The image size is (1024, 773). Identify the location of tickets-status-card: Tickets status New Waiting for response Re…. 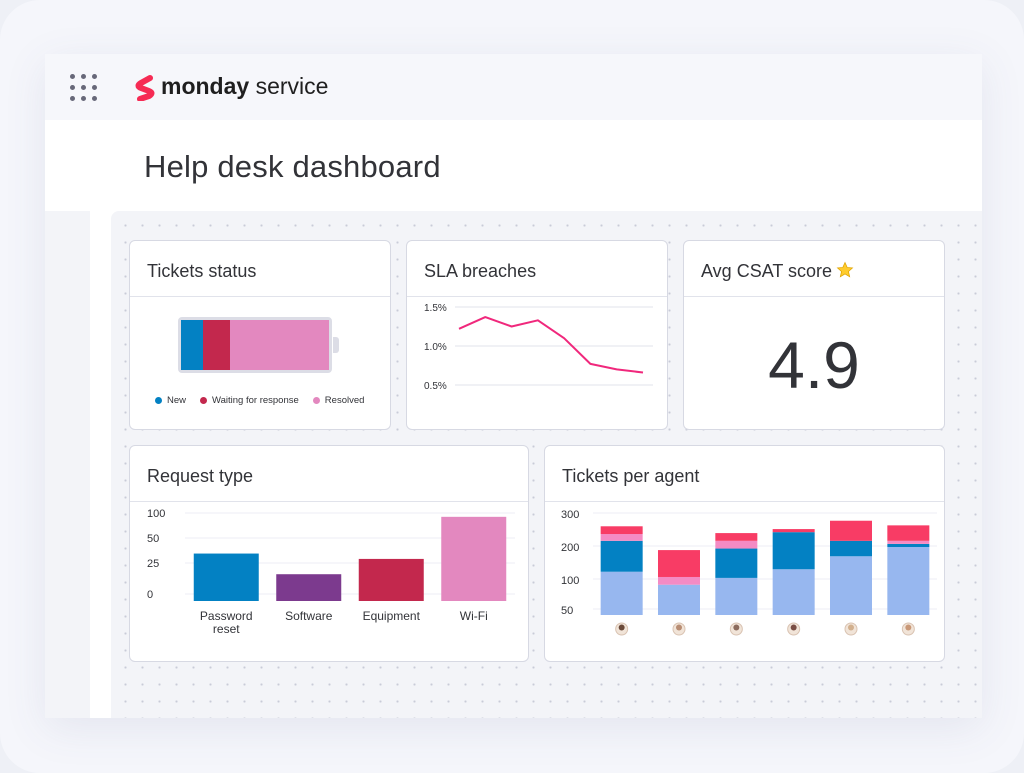
(260, 335).